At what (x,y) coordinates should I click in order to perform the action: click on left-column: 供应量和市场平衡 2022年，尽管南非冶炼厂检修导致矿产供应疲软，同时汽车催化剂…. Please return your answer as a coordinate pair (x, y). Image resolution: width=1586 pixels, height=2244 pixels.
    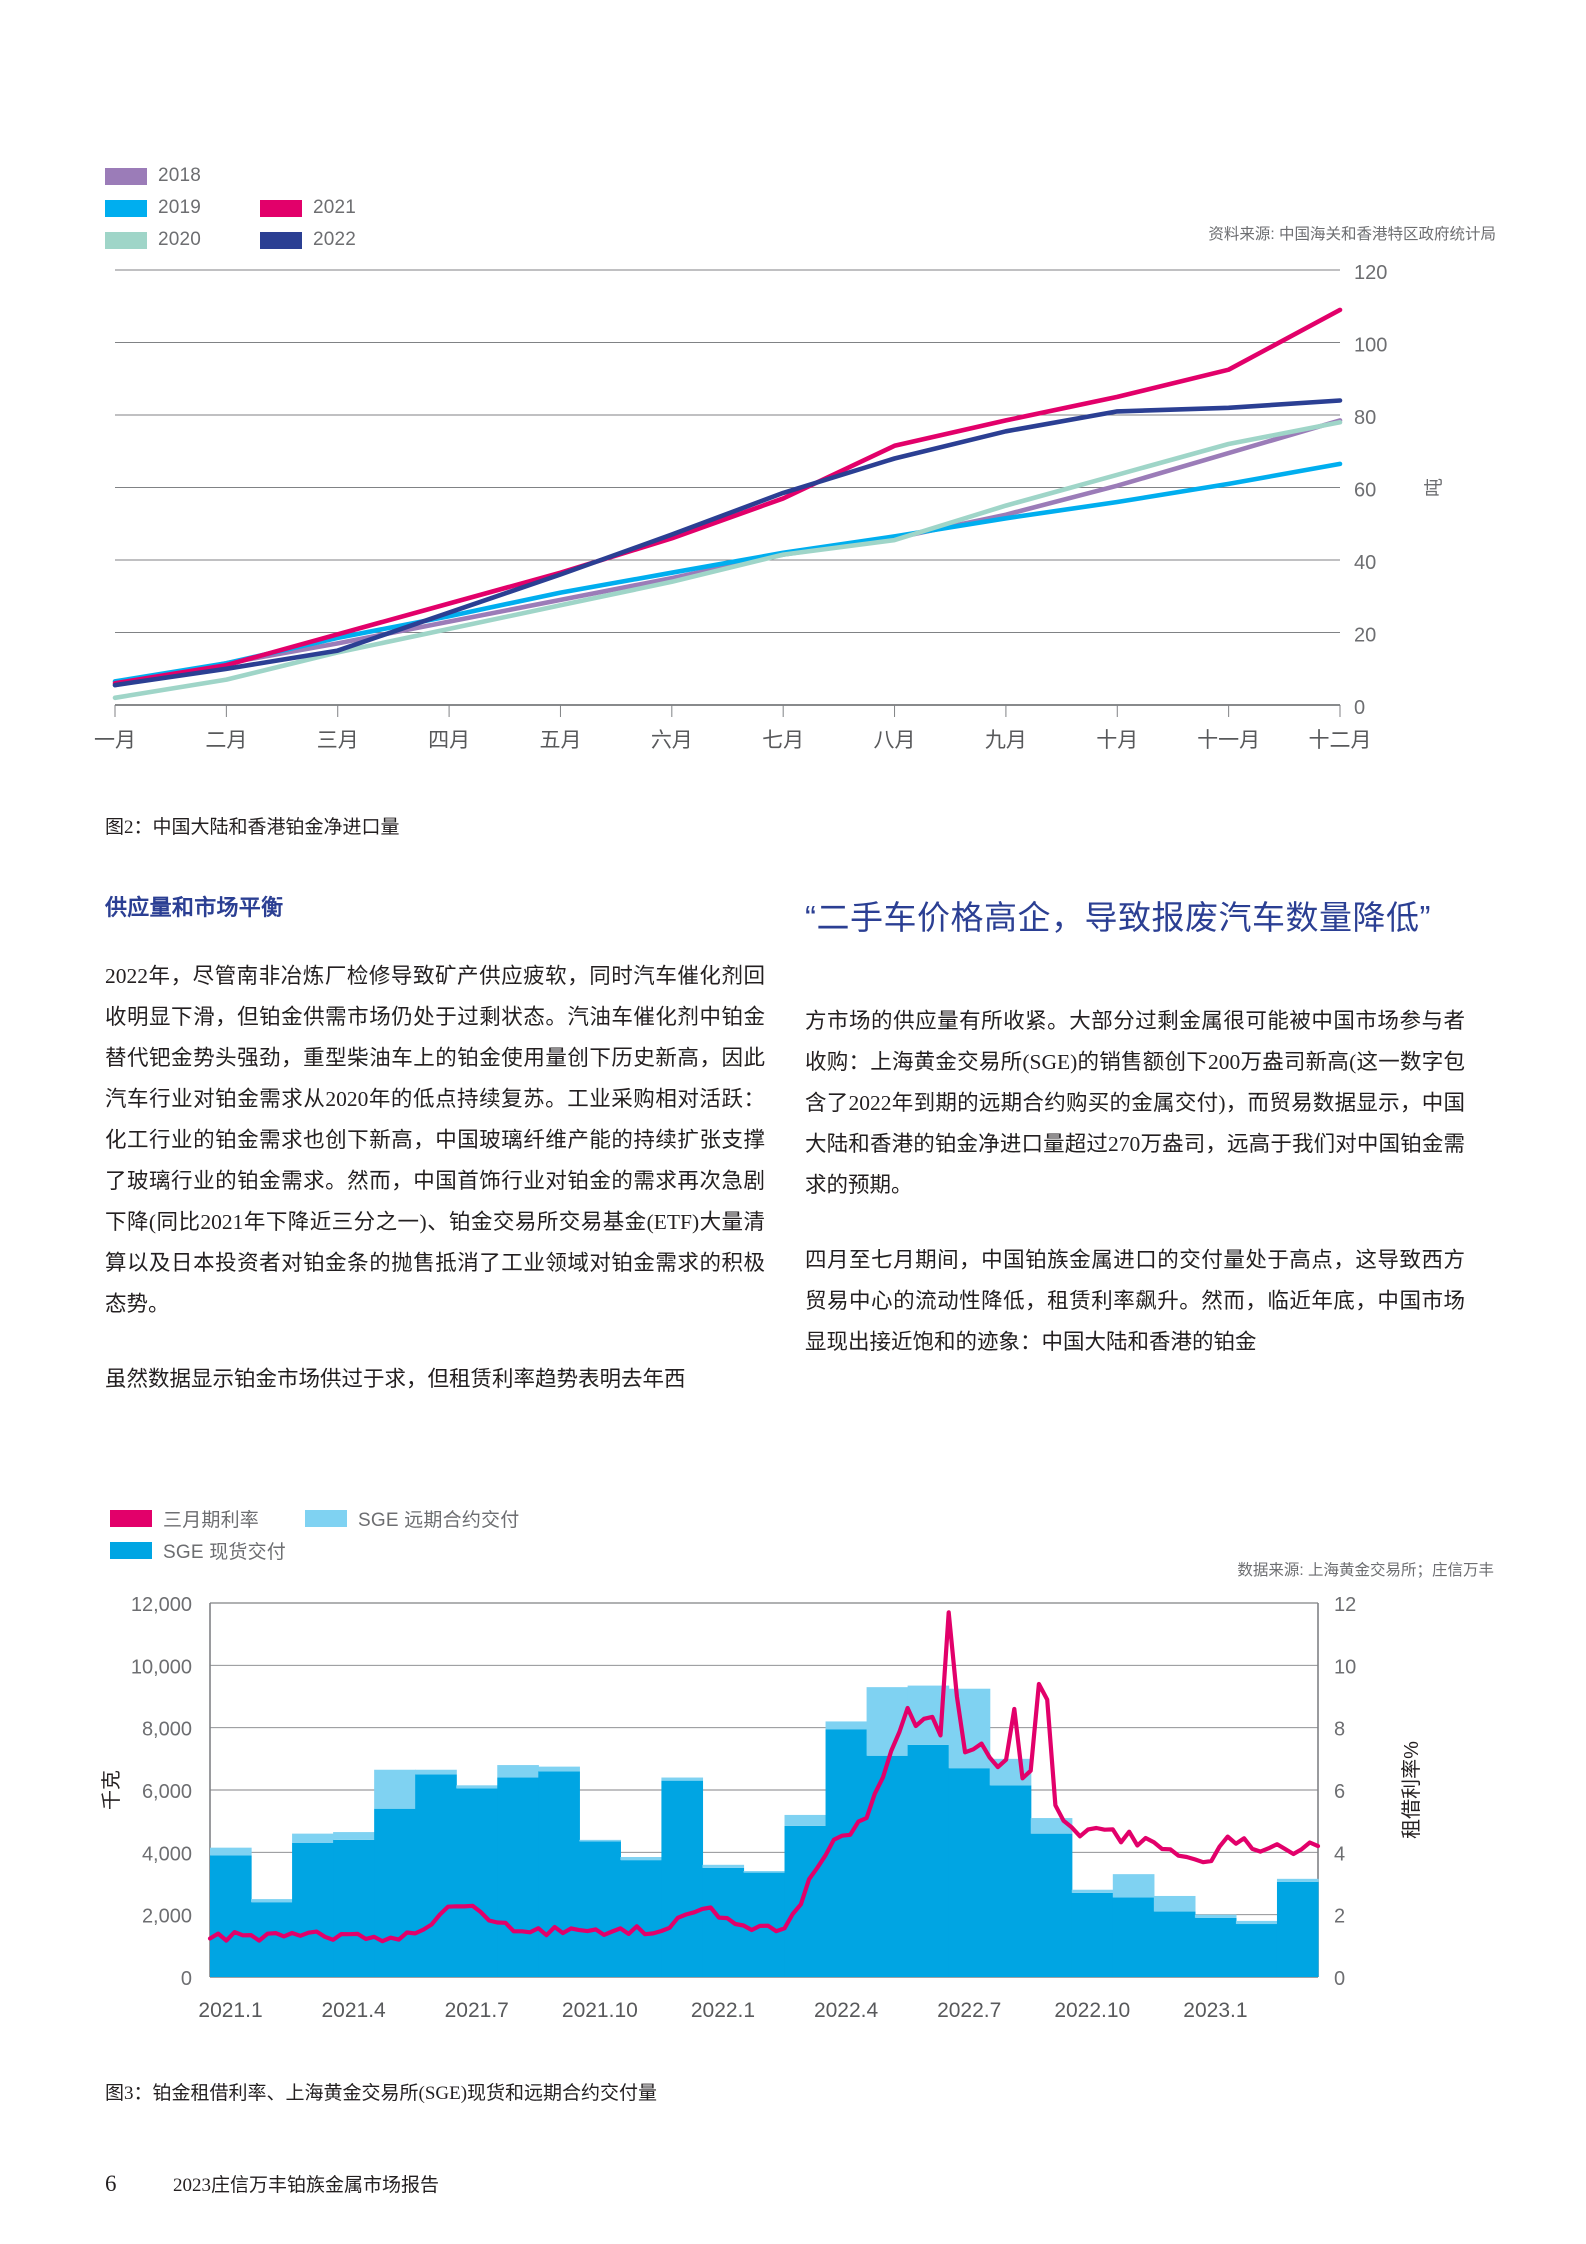
    Looking at the image, I should click on (435, 1162).